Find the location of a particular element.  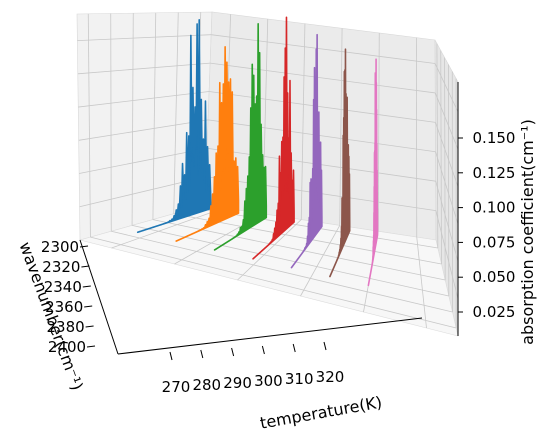

x-axis-line is located at coordinates (270, 336).